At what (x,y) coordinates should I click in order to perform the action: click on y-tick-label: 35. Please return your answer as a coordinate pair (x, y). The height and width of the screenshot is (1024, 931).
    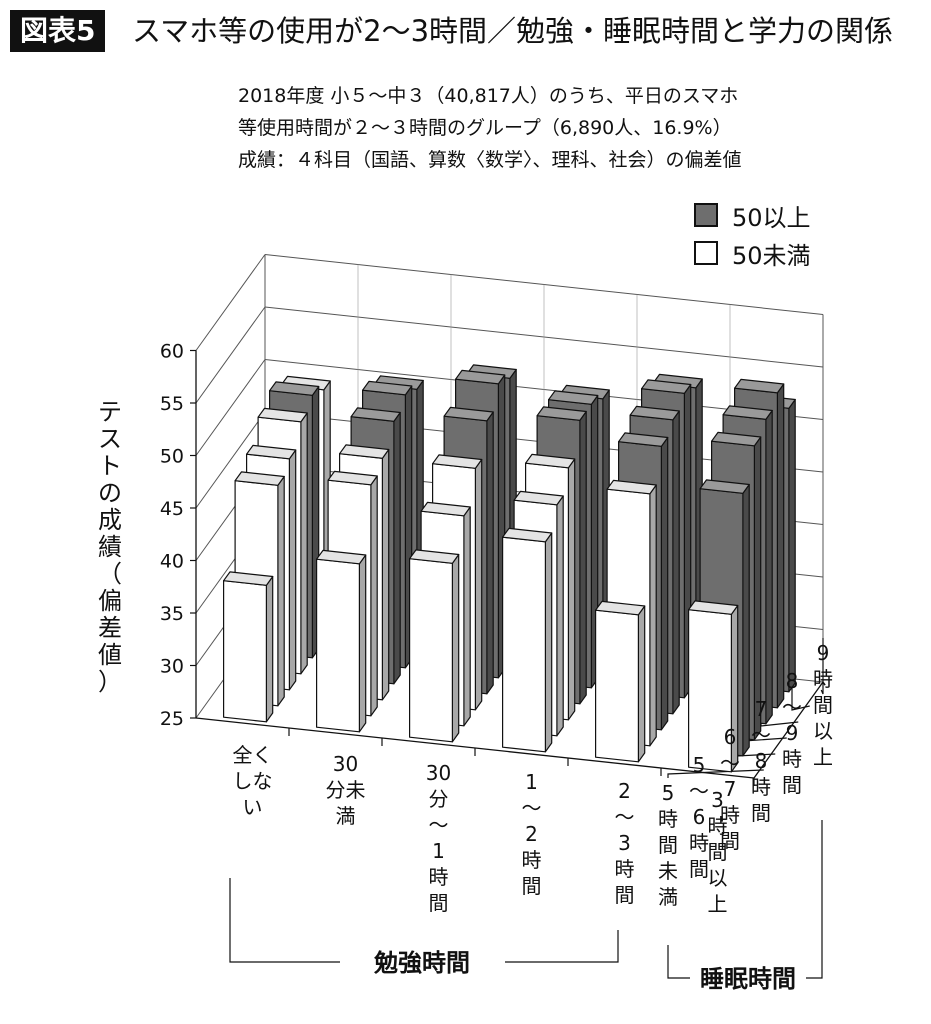
    Looking at the image, I should click on (172, 614).